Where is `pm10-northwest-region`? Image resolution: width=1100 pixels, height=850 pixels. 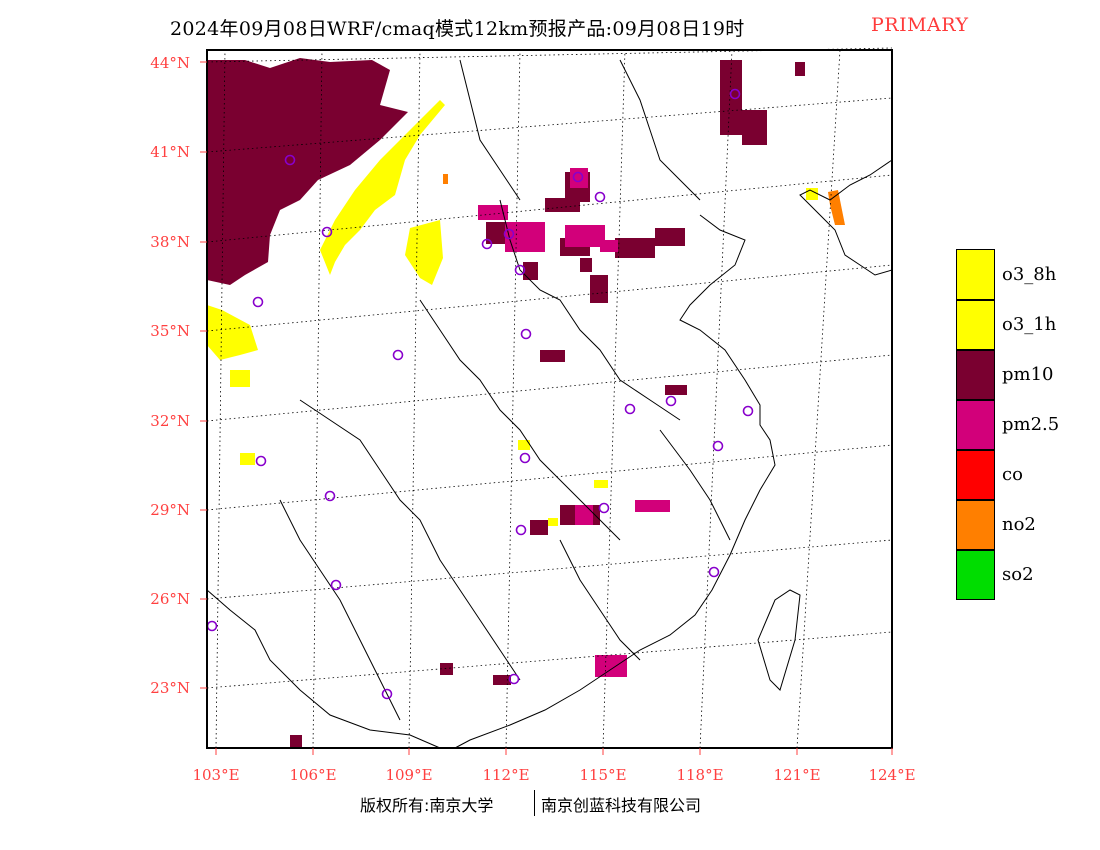
pm10-northwest-region is located at coordinates (307, 171).